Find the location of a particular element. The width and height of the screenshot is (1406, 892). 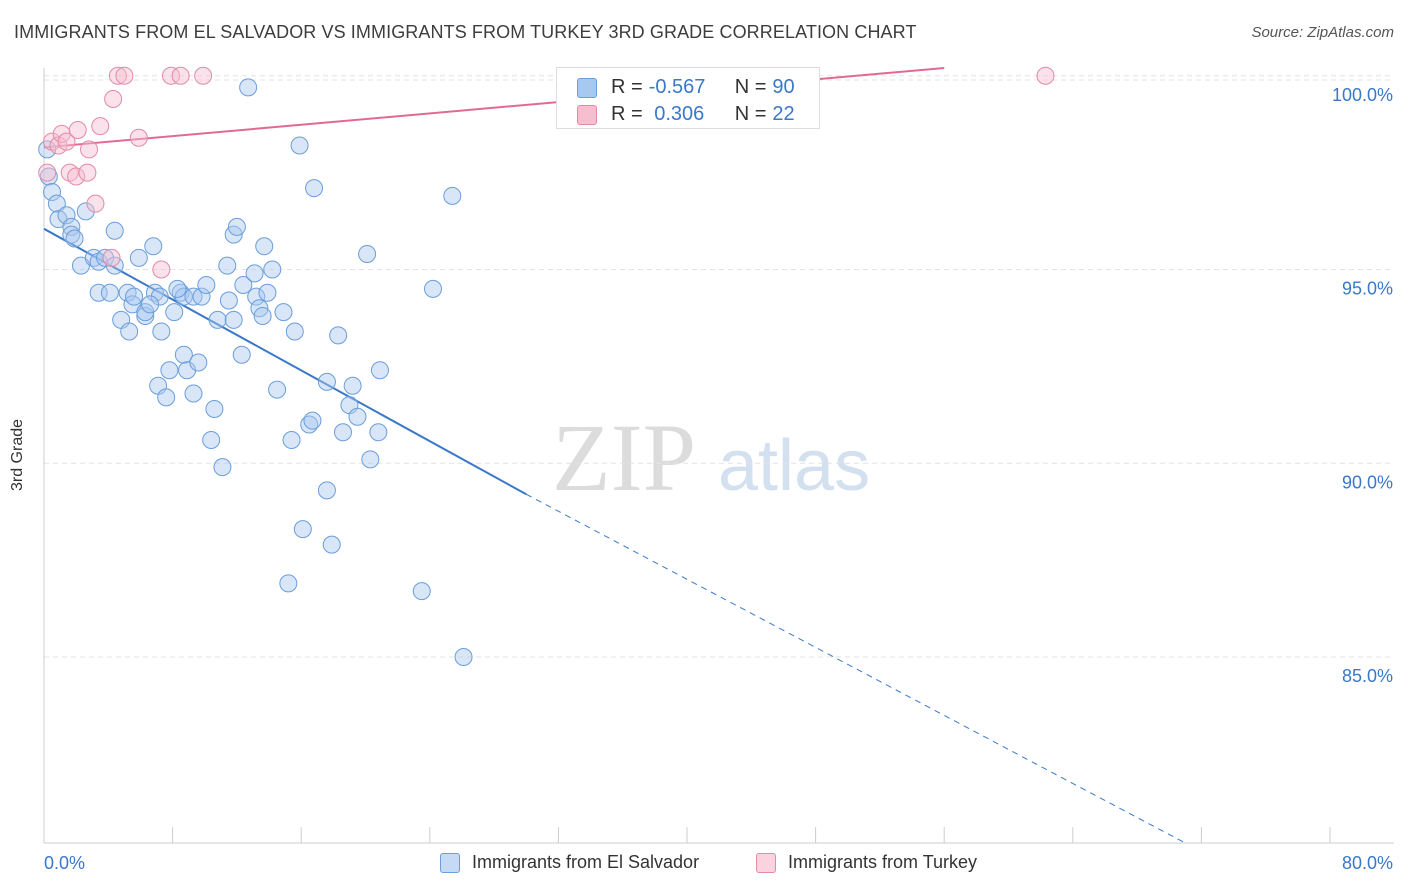

x-tick-label: 0.0% is located at coordinates (64, 863).